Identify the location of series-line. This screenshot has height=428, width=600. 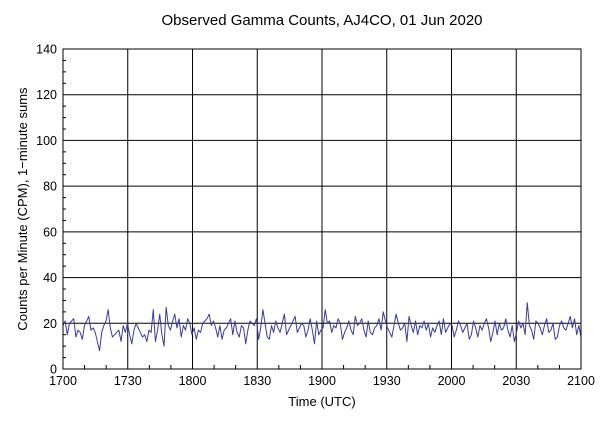
(322, 327).